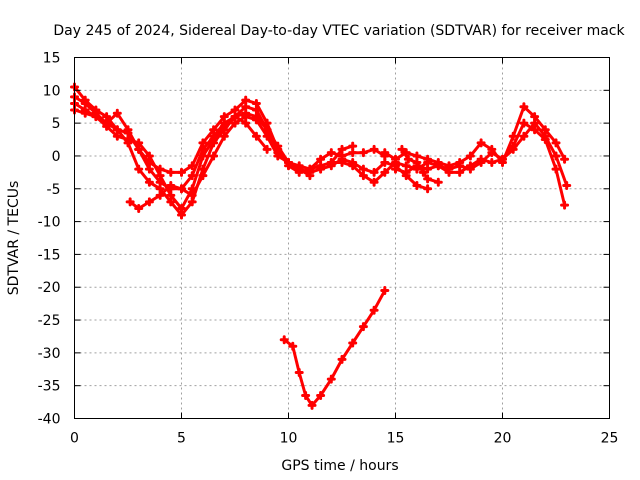  I want to click on y-tick-label: -40, so click(49, 420).